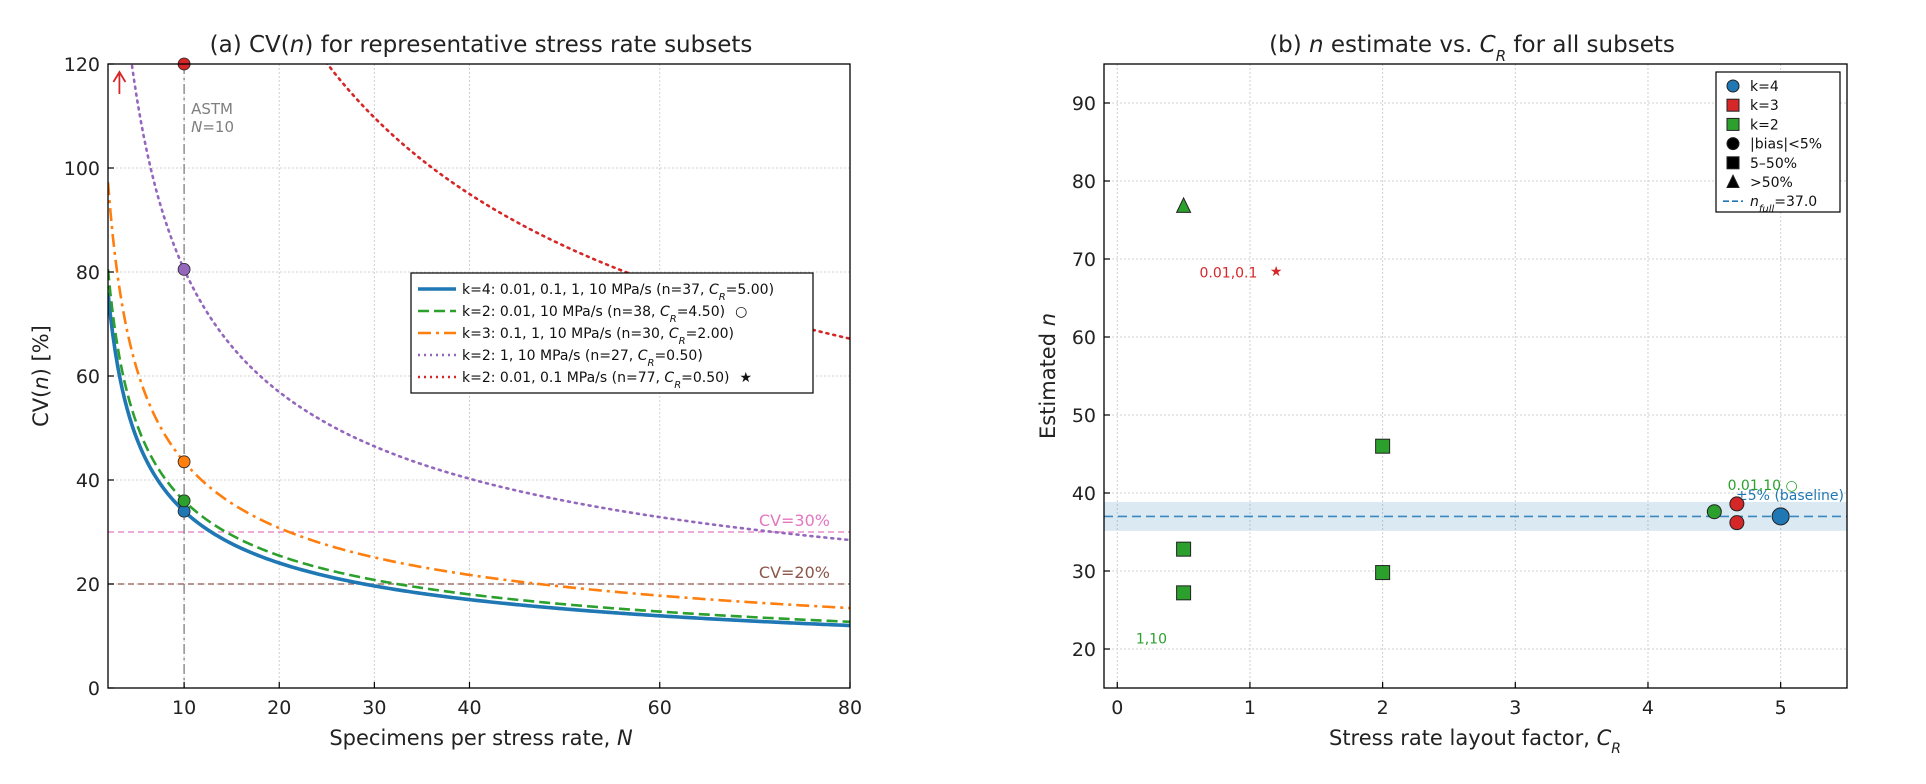  Describe the element at coordinates (1084, 260) in the screenshot. I see `panel-b-ytick-label: 70` at that location.